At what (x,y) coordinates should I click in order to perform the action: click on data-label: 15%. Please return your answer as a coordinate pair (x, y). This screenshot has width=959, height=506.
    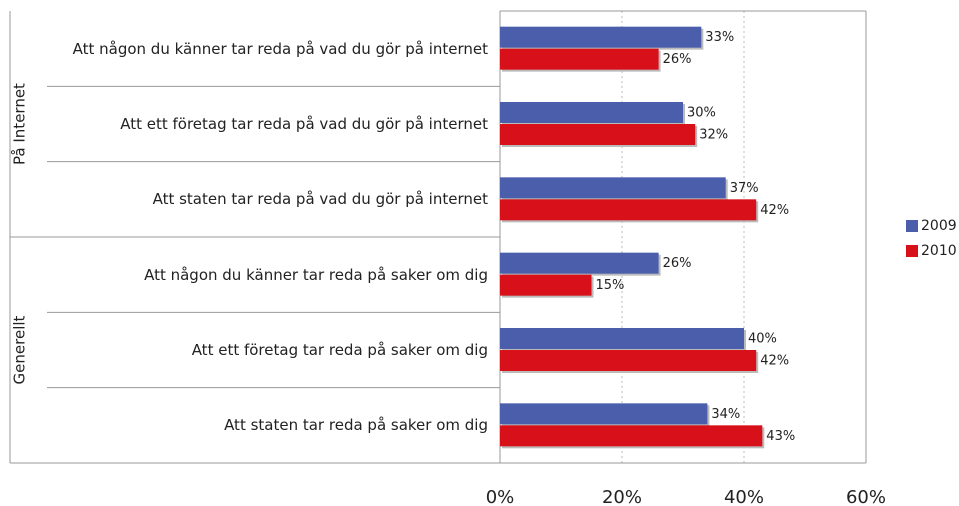
    Looking at the image, I should click on (610, 285).